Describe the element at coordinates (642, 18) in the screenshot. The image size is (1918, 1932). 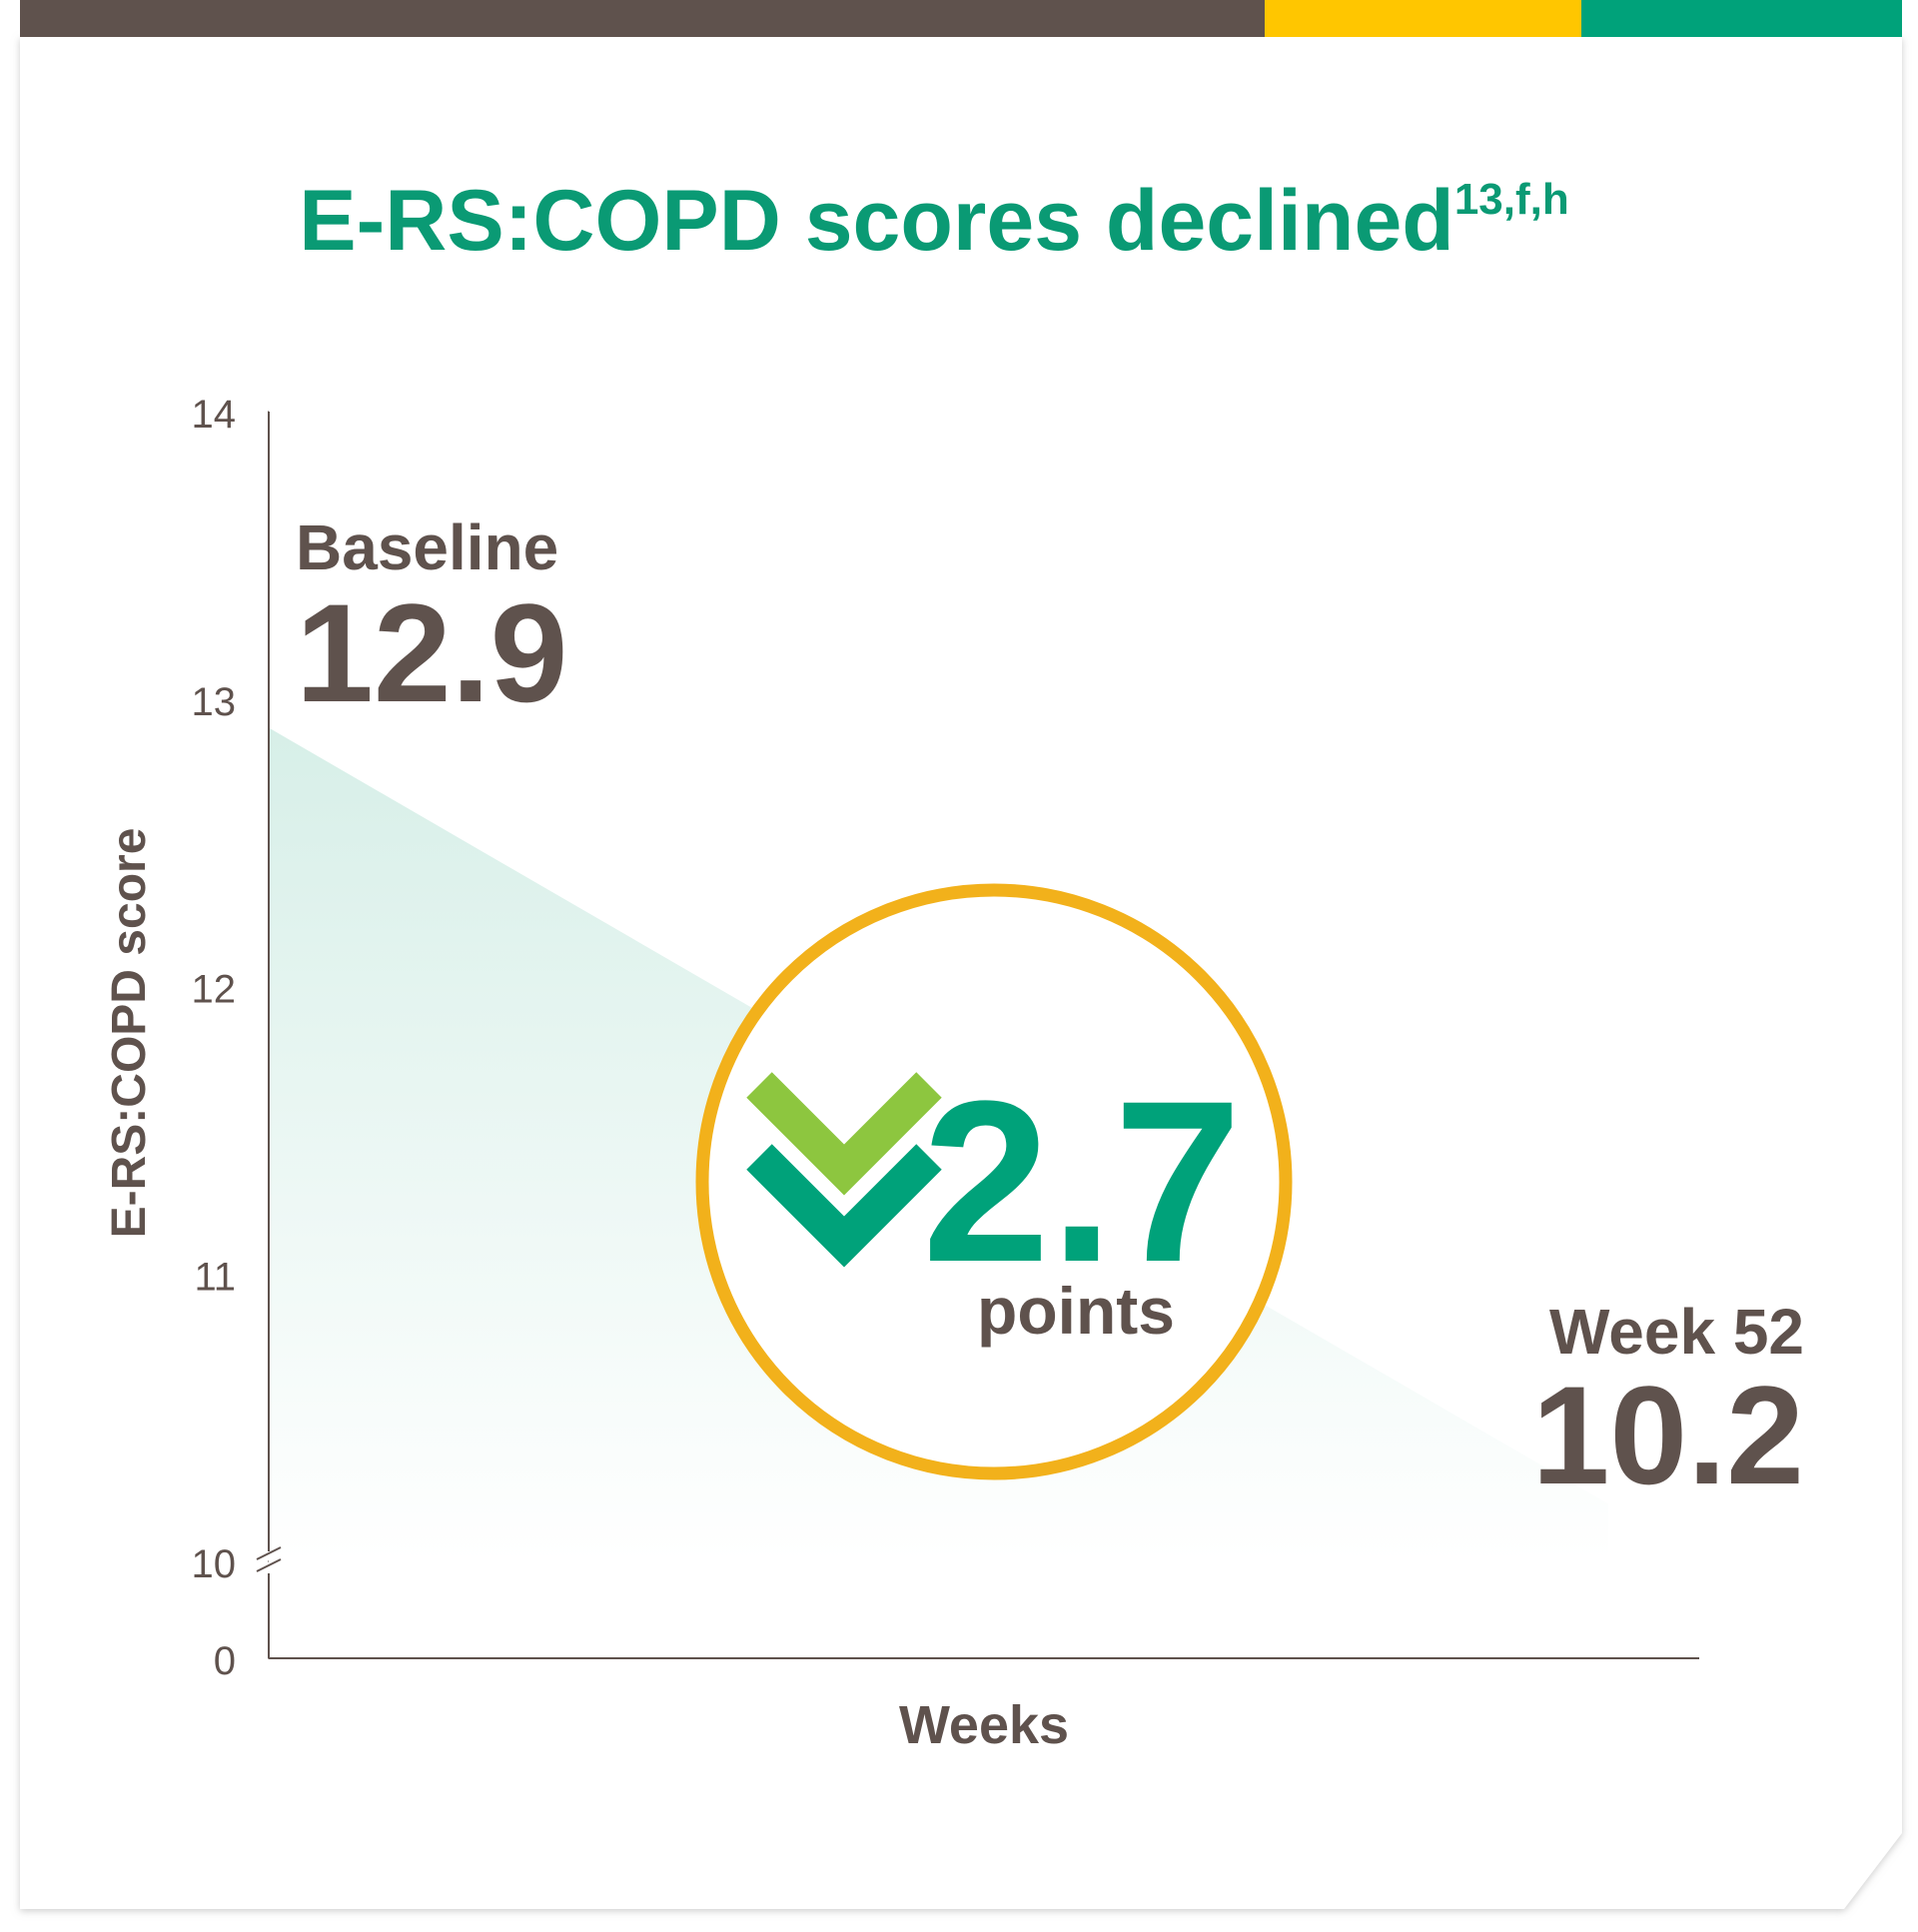
I see `top-bar-brown` at that location.